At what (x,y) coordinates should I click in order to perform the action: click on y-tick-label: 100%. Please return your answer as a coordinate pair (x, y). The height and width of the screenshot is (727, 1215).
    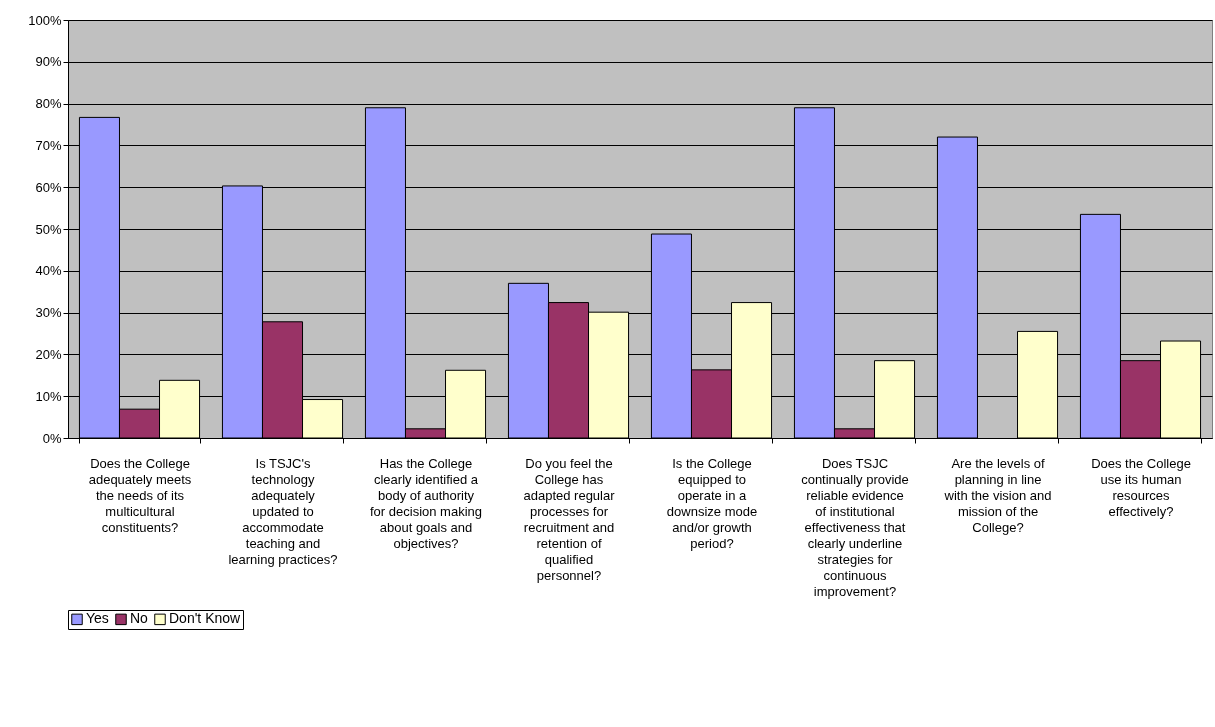
    Looking at the image, I should click on (45, 20).